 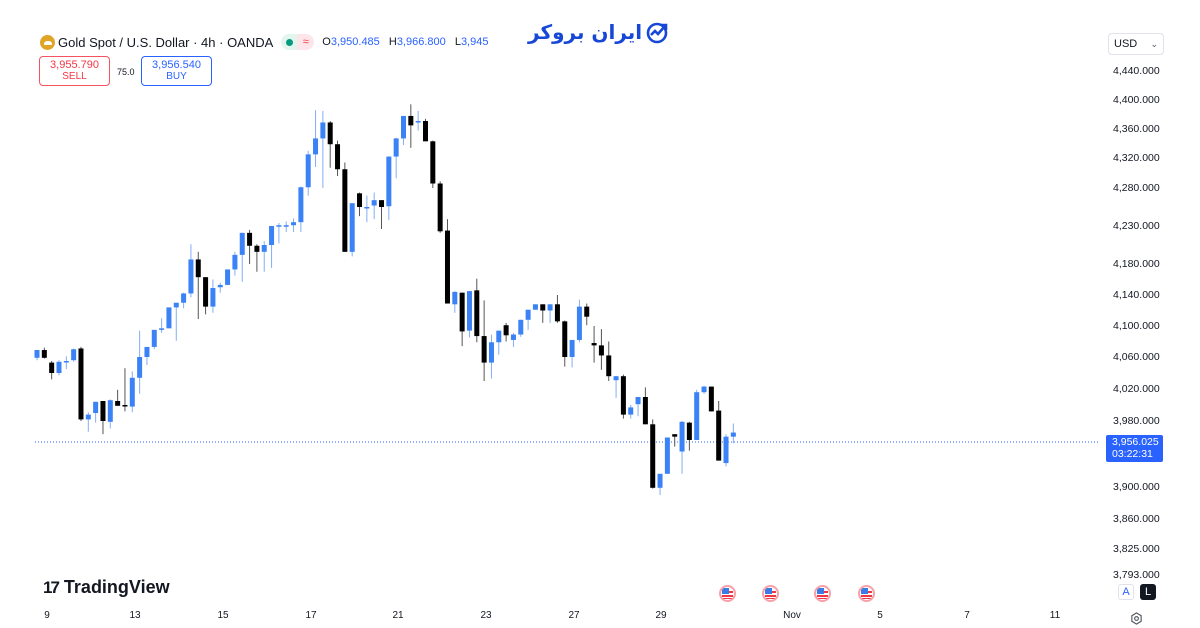 What do you see at coordinates (298, 42) in the screenshot?
I see `market-status: ≈` at bounding box center [298, 42].